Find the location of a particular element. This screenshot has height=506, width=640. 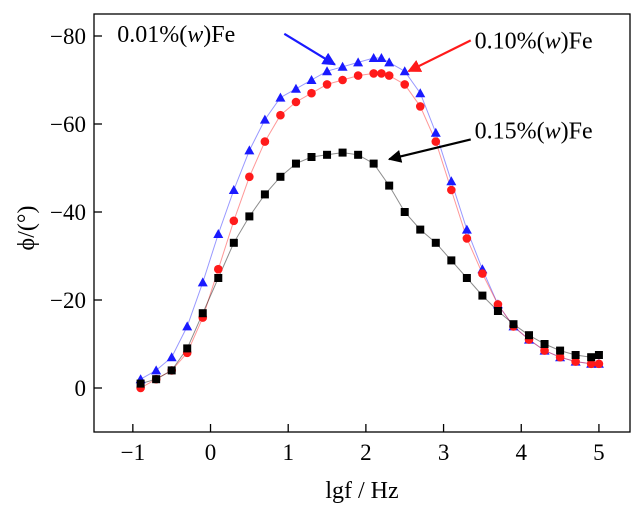

x-tick-label: 3 is located at coordinates (444, 452).